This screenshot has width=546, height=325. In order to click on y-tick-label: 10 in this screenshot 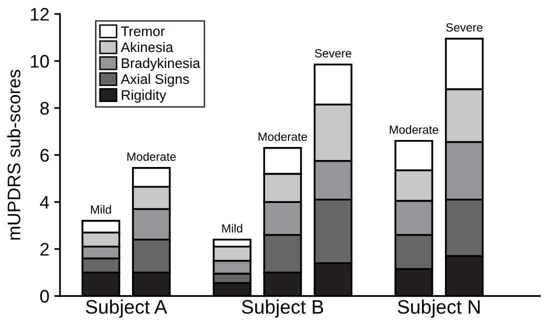, I will do `click(39, 61)`.